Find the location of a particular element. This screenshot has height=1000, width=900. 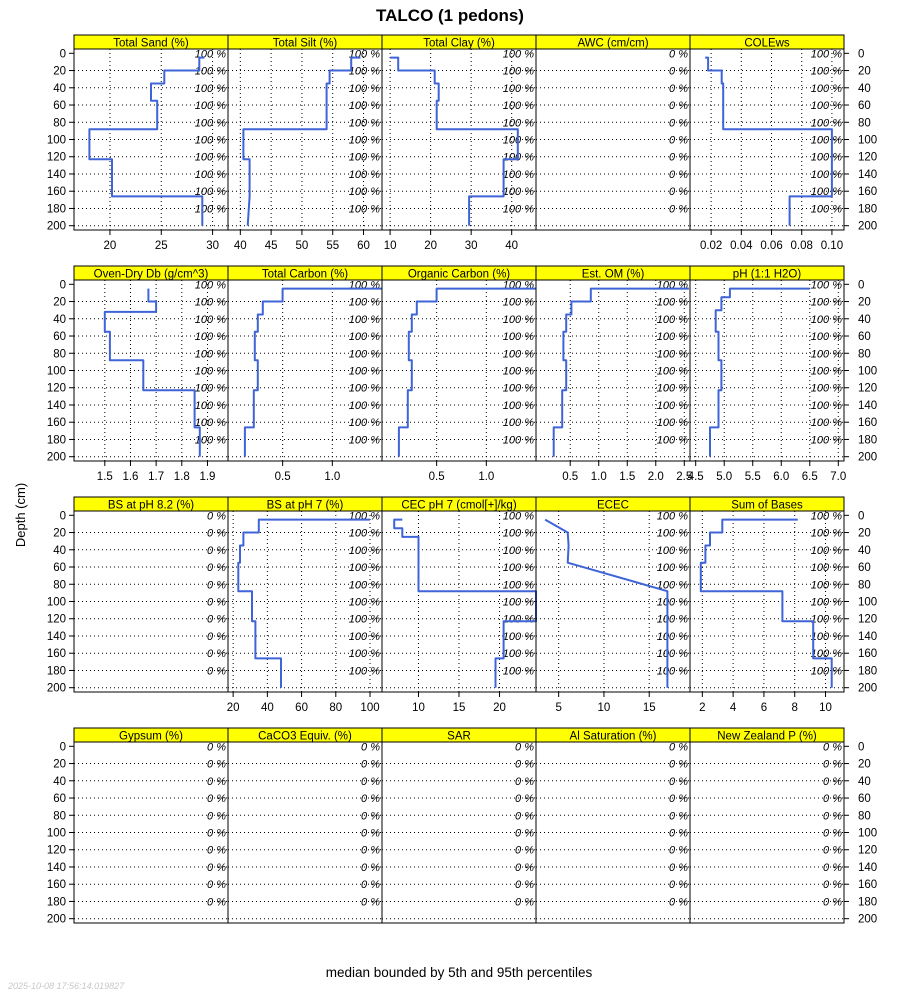

panel-title: pH (1:1 H2O) is located at coordinates (767, 275).